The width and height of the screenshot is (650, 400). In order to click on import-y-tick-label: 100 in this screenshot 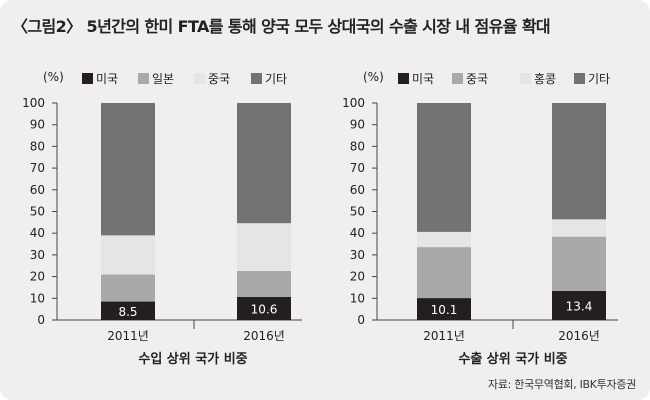, I will do `click(33, 103)`.